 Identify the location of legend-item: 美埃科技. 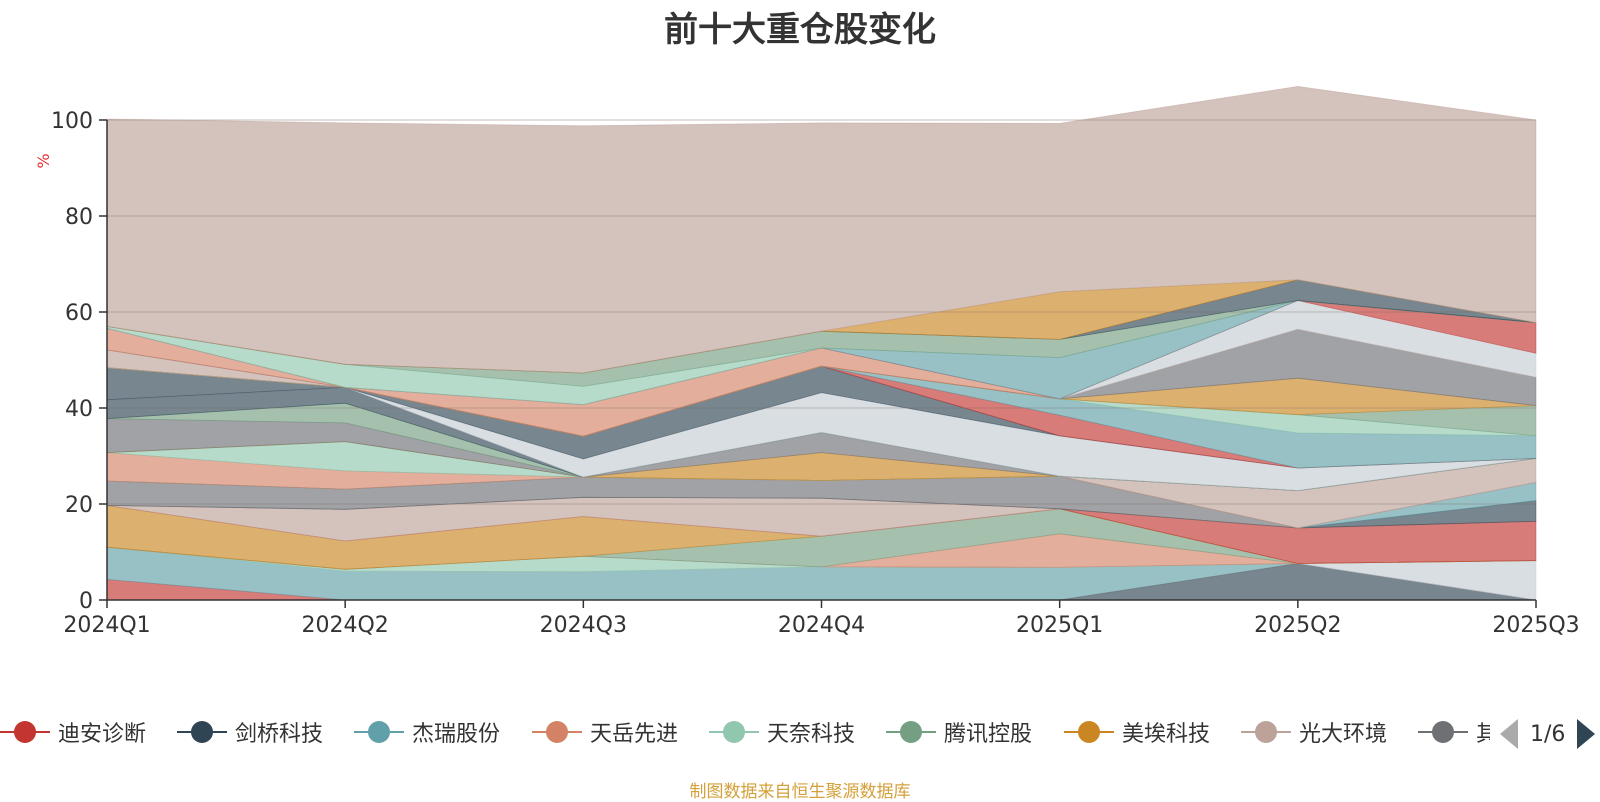
(1137, 732).